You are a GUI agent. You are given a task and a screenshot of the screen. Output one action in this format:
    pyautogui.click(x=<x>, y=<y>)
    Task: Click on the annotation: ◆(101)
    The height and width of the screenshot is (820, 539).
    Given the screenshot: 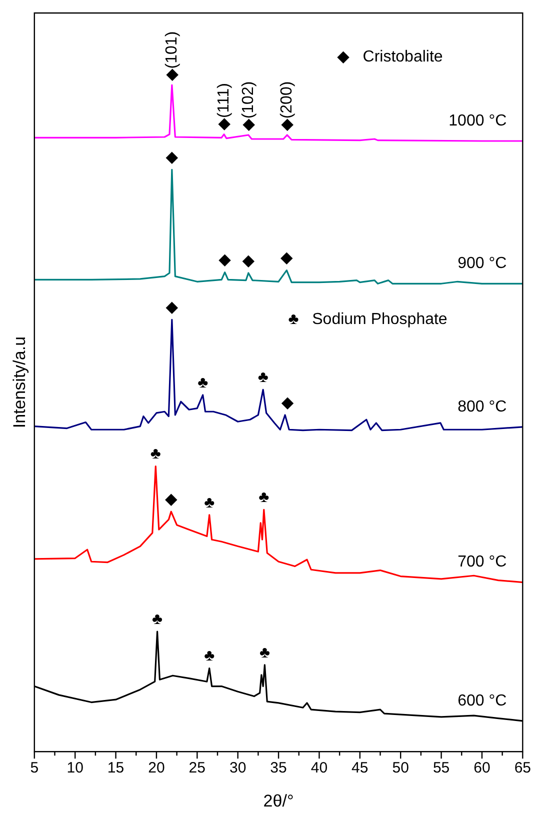 What is the action you would take?
    pyautogui.click(x=171, y=56)
    